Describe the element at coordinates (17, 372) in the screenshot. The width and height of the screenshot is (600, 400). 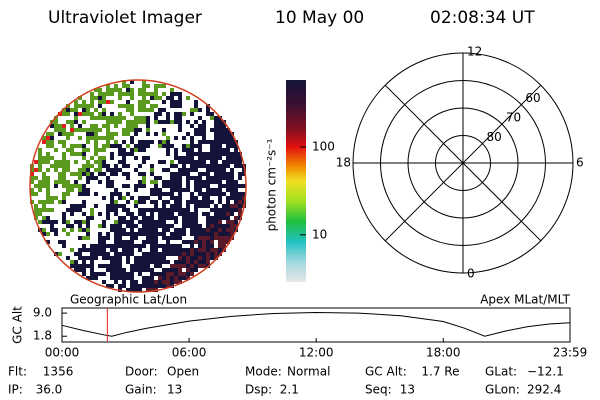
I see `info-label: Flt:` at that location.